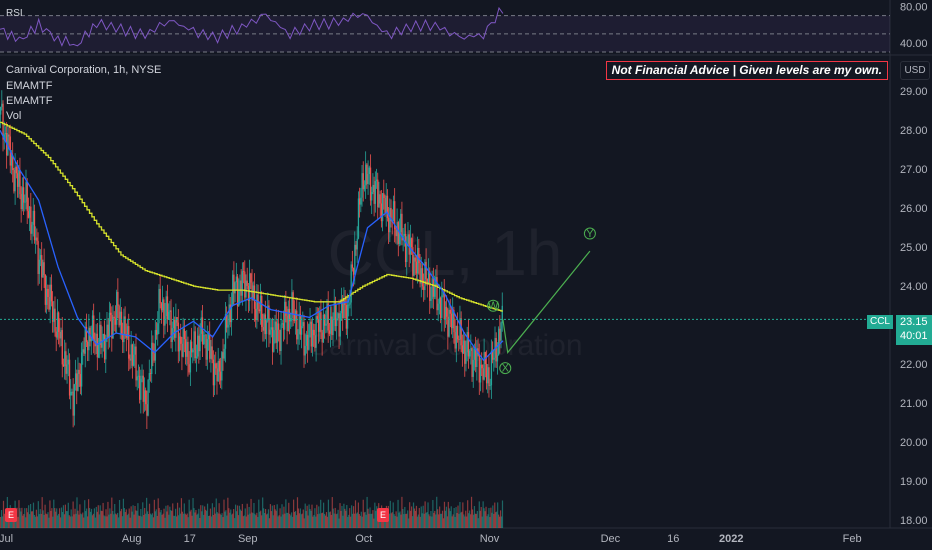  Describe the element at coordinates (29, 86) in the screenshot. I see `indicator-ema-1: EMAMTF` at that location.